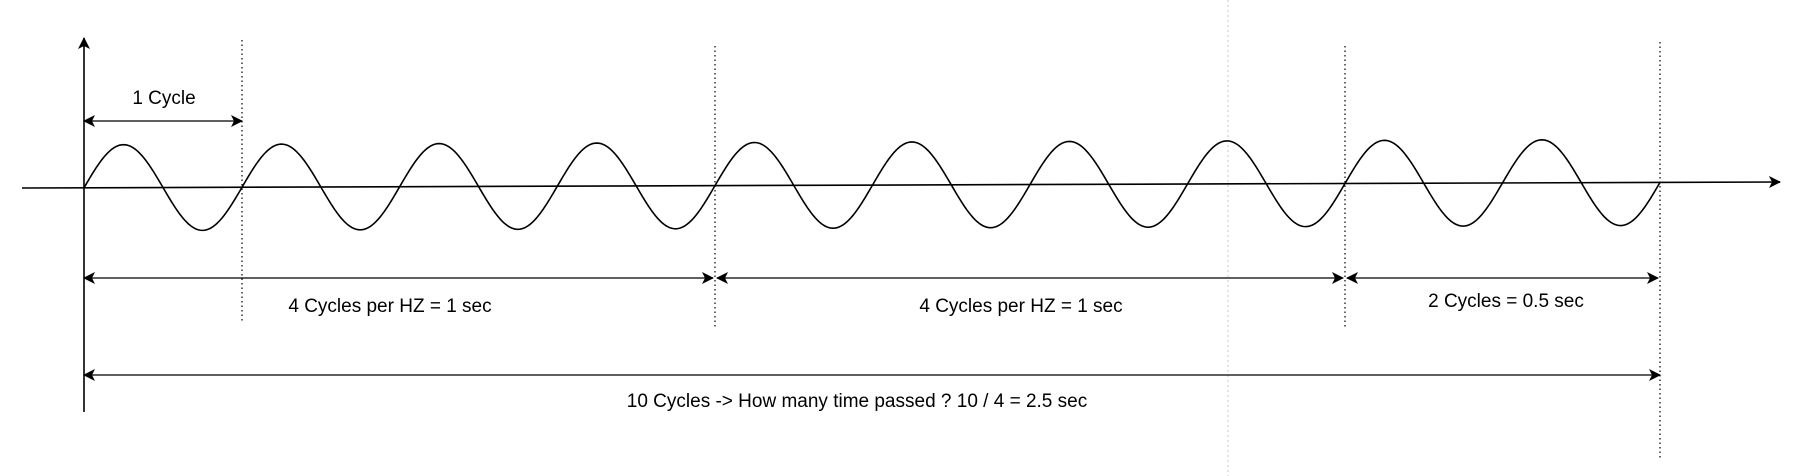 This screenshot has height=476, width=1794. Describe the element at coordinates (163, 98) in the screenshot. I see `one-cycle-label: 1 Cycle` at that location.